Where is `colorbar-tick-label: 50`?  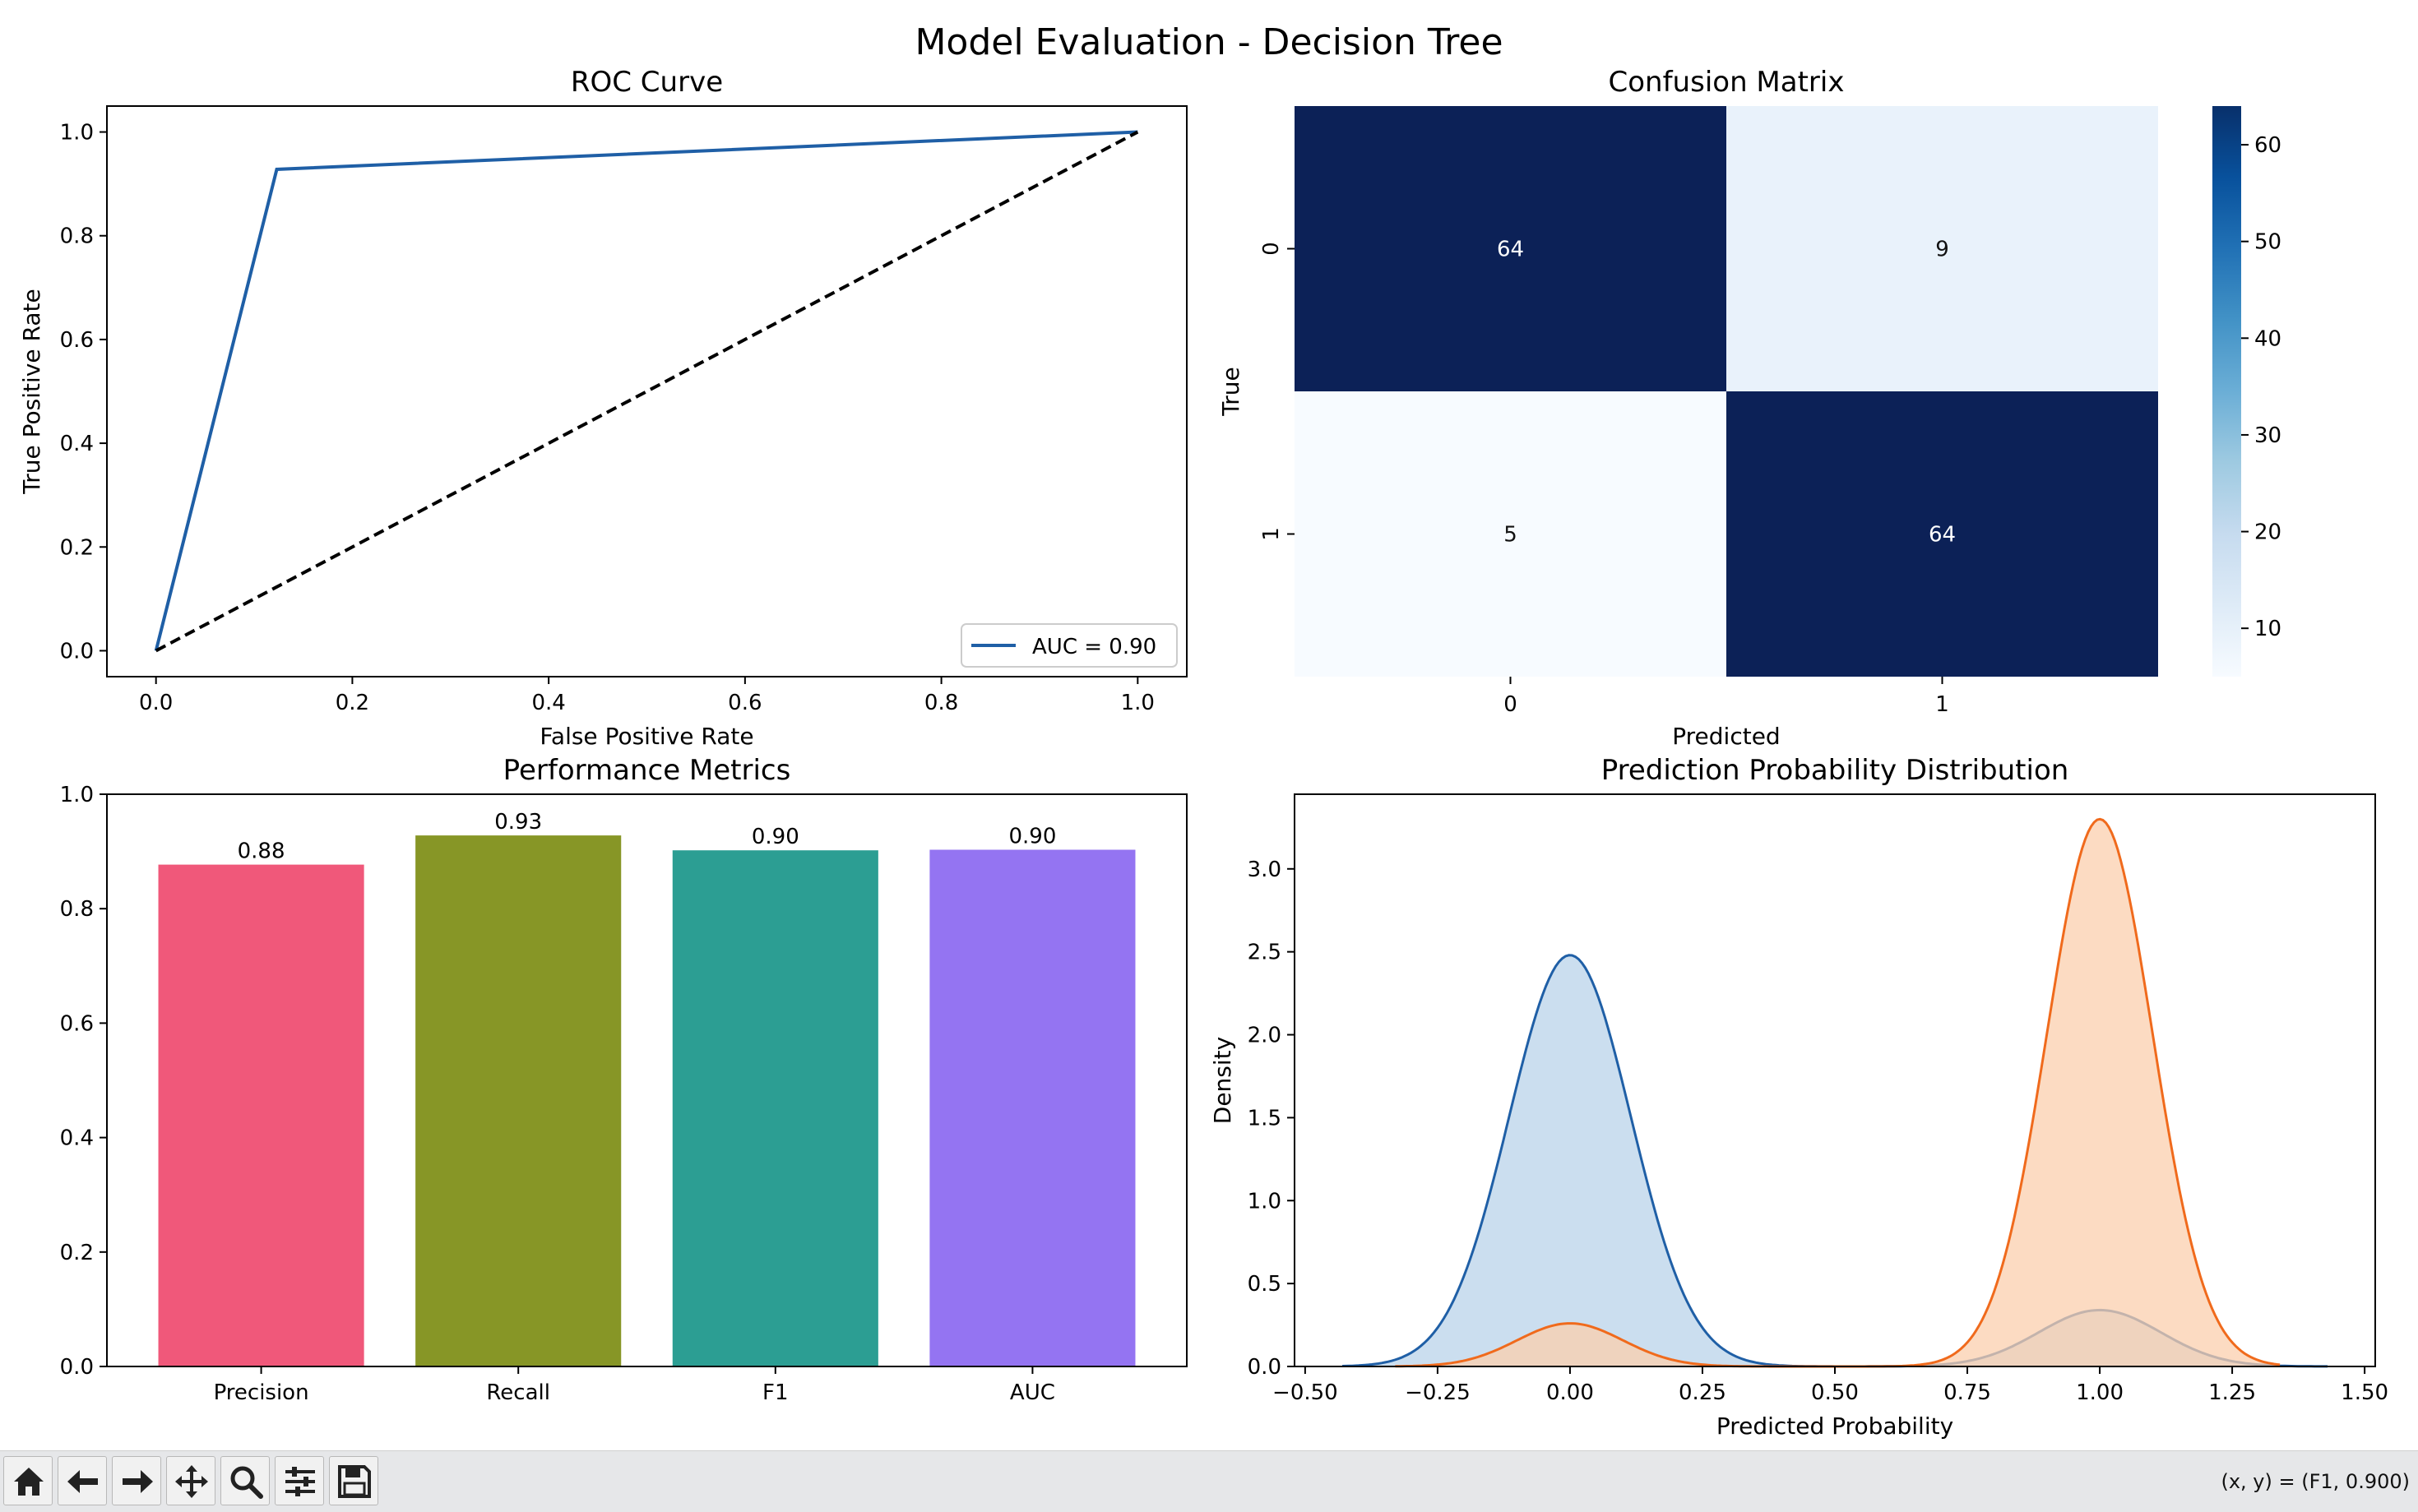
colorbar-tick-label: 50 is located at coordinates (2267, 242).